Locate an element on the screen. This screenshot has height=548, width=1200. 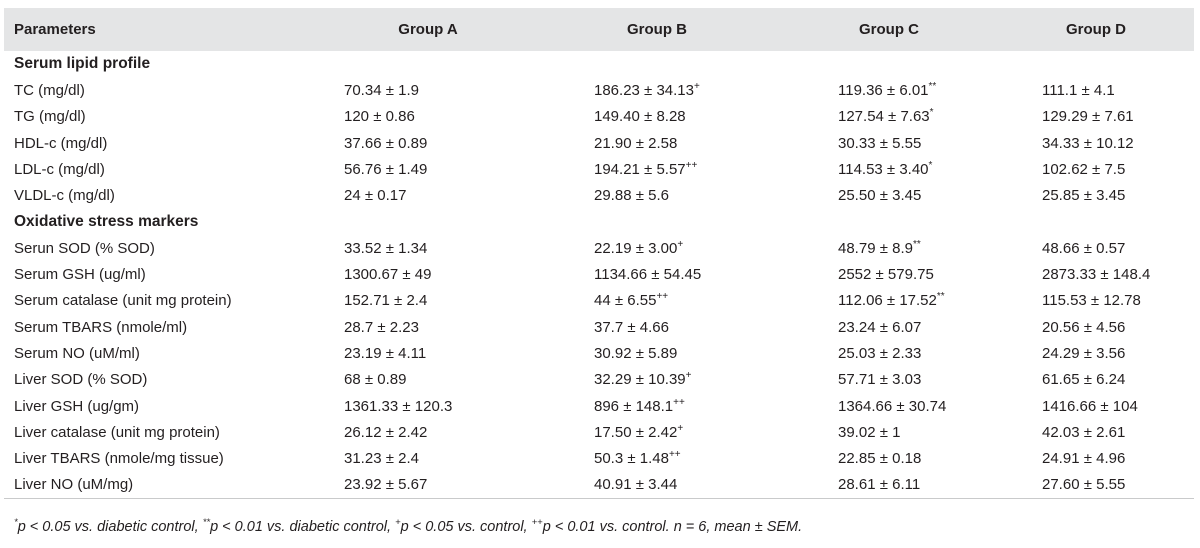
value-text: 152.71 ± 2.4 is located at coordinates (386, 301).